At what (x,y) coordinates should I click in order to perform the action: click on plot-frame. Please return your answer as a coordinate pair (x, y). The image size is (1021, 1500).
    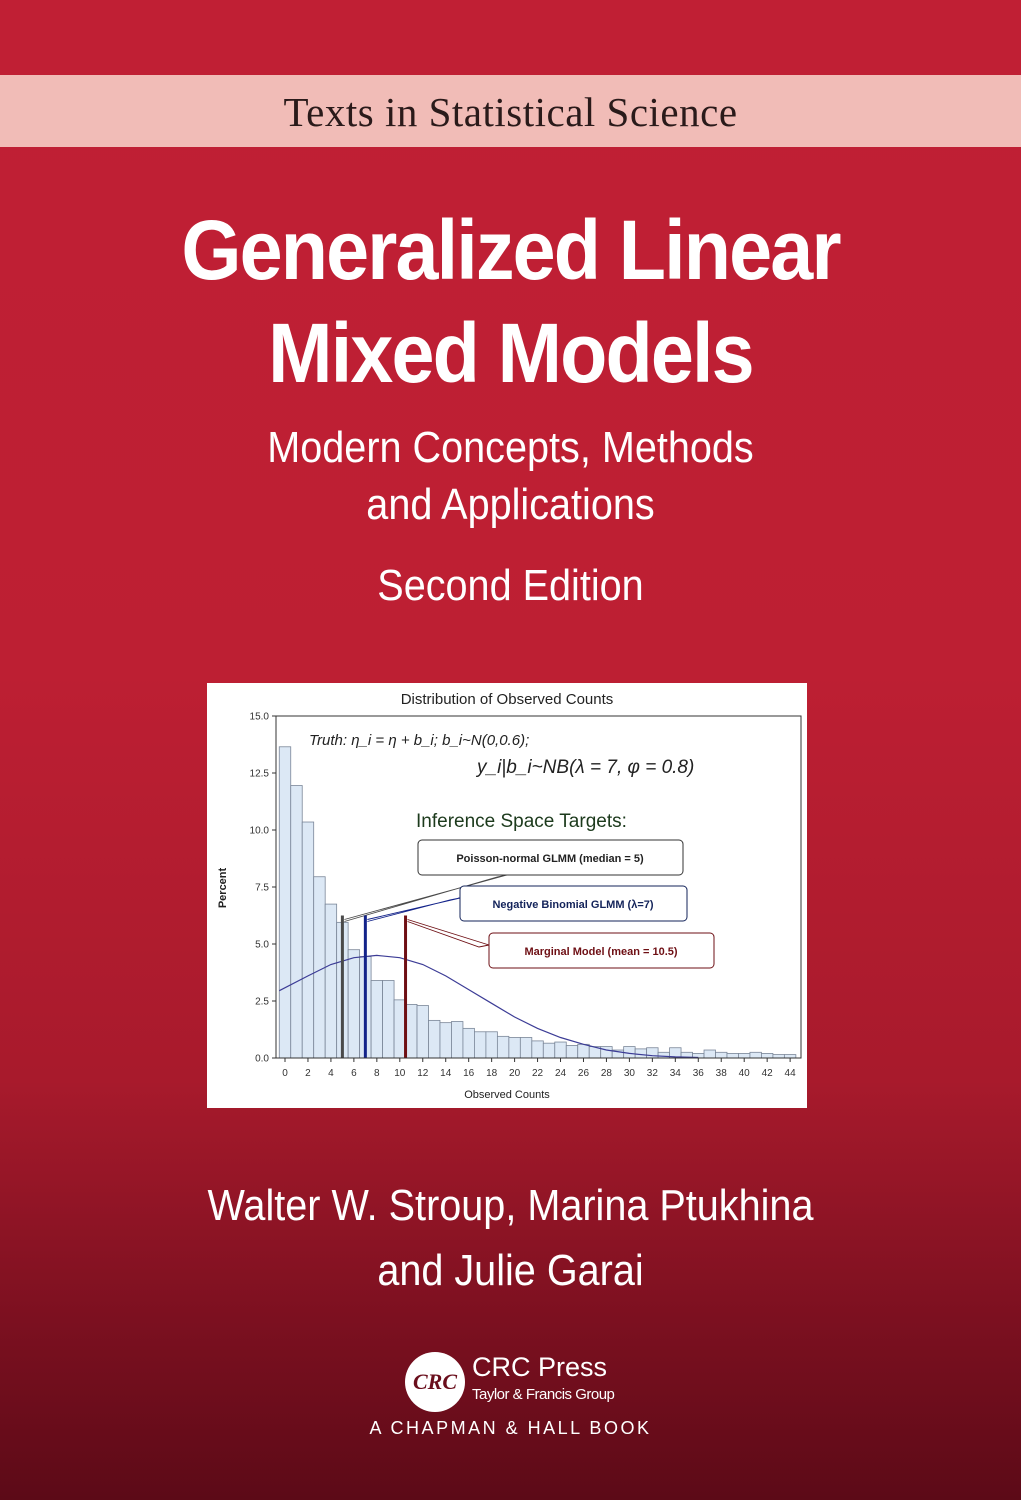
    Looking at the image, I should click on (538, 887).